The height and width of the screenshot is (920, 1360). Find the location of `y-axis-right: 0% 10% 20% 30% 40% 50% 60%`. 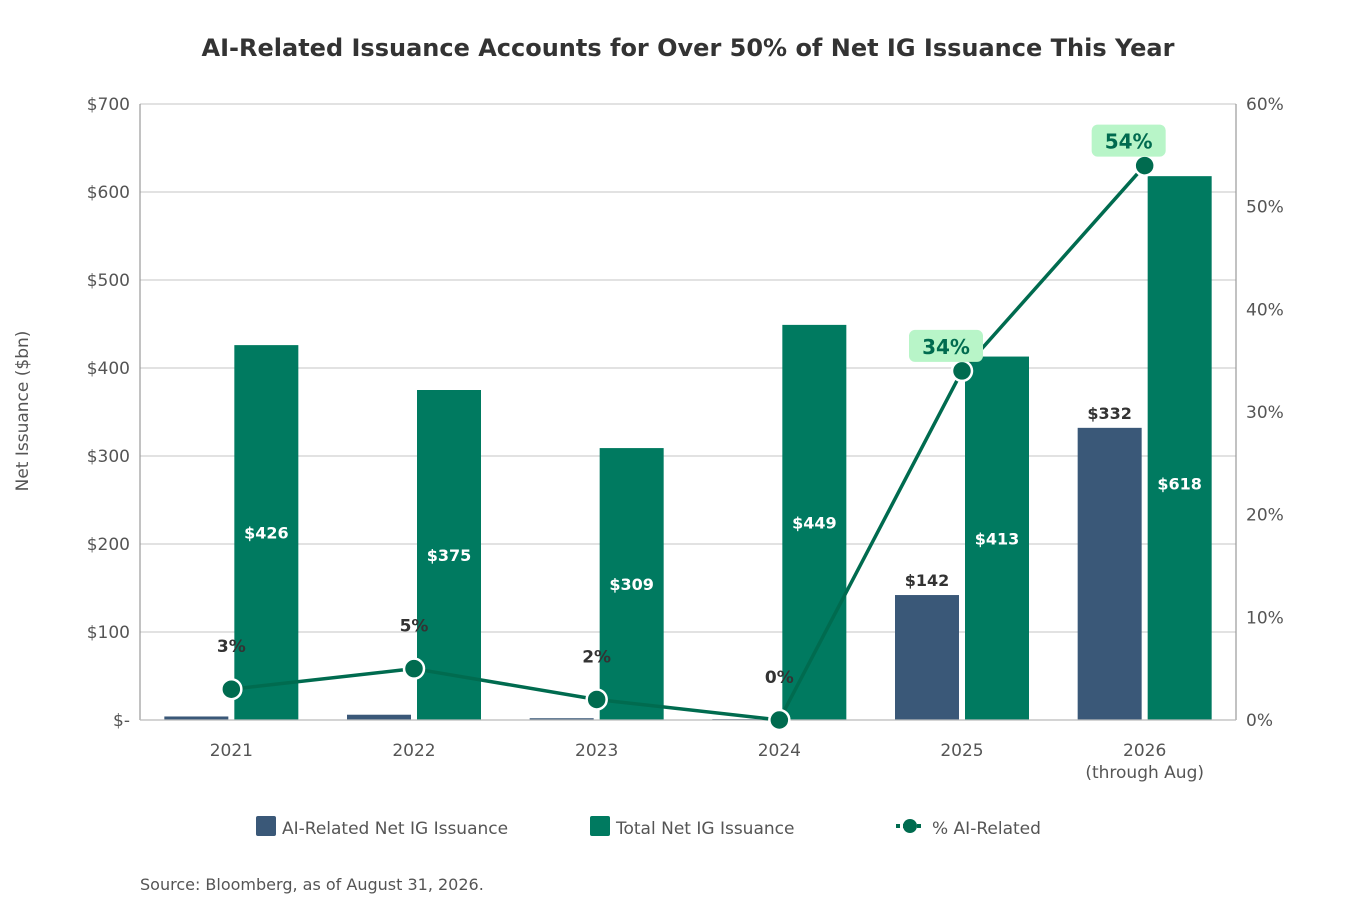

y-axis-right: 0% 10% 20% 30% 40% 50% 60% is located at coordinates (1259, 413).